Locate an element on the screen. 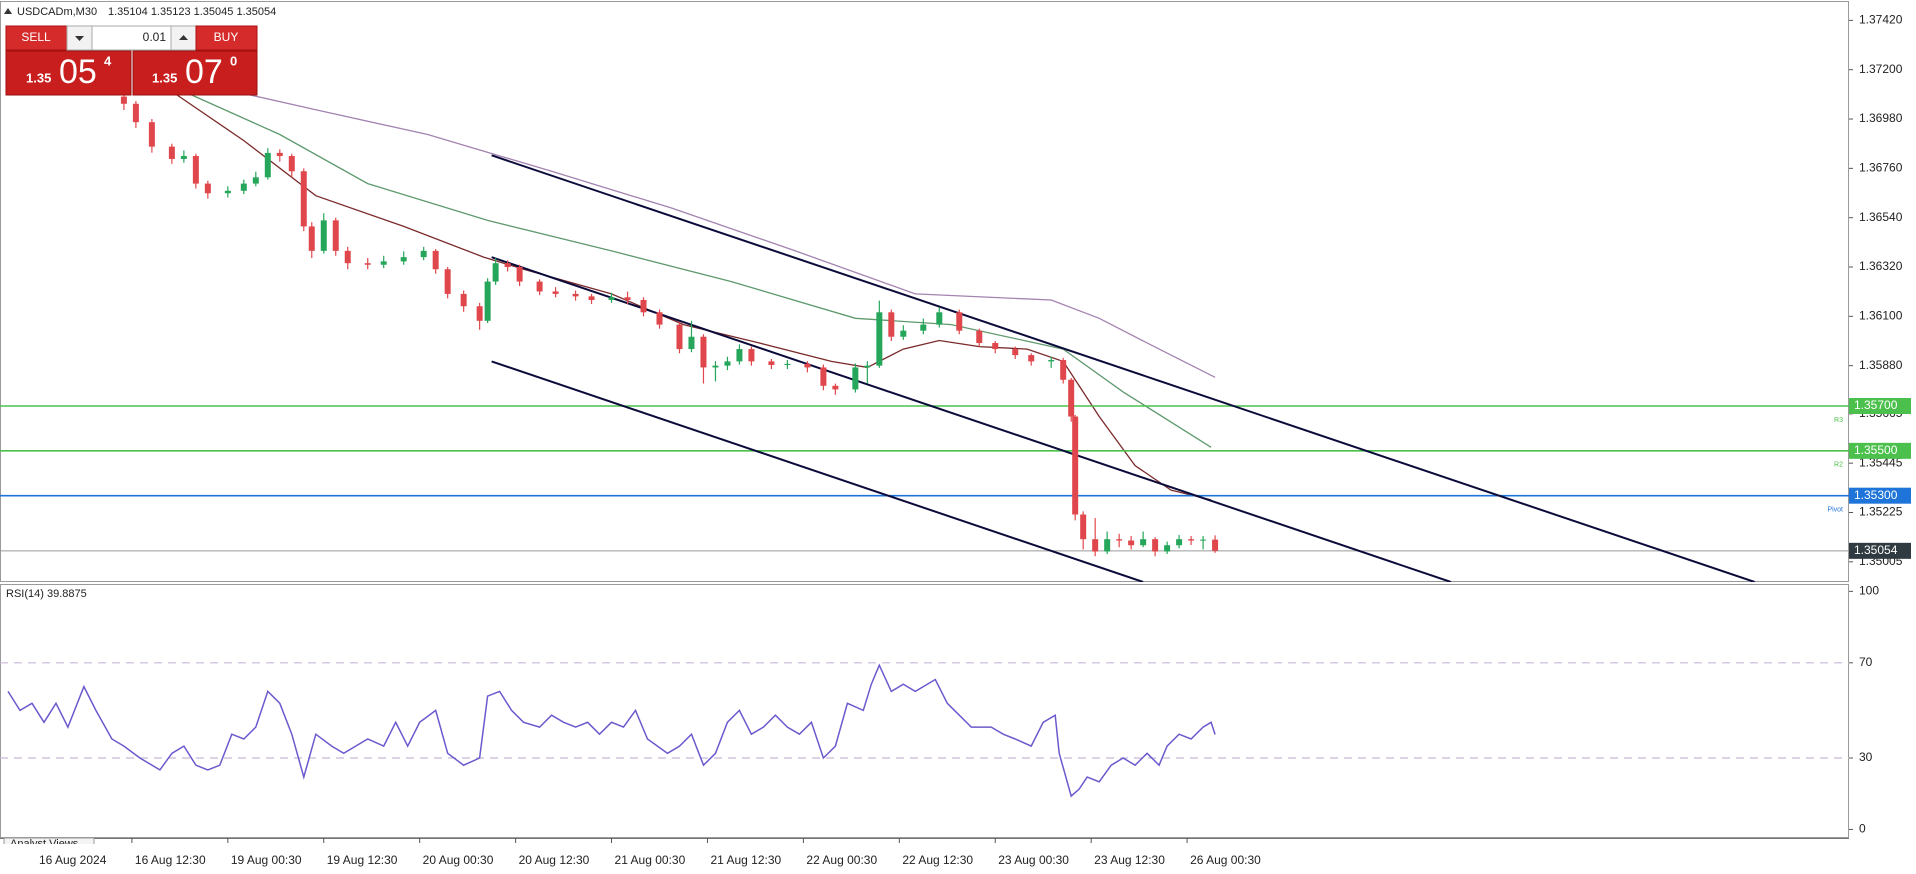  buy-quote-point: 0 is located at coordinates (233, 60).